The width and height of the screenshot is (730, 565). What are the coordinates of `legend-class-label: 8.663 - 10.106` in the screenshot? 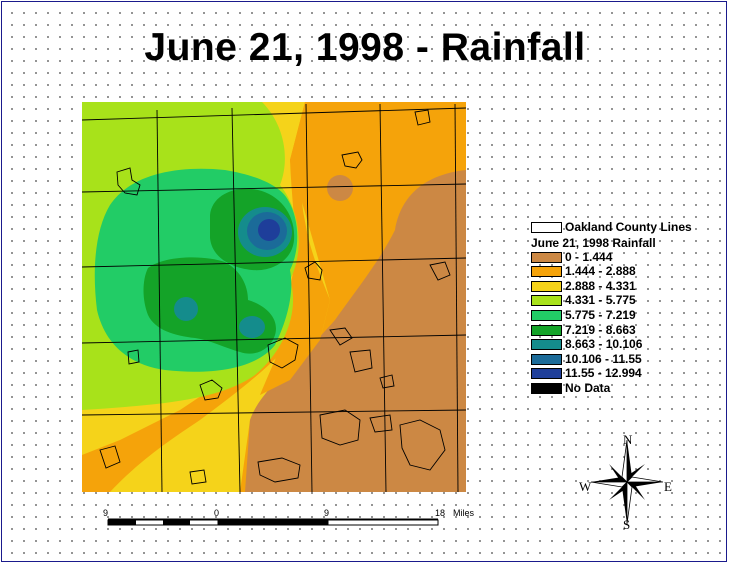 It's located at (604, 344).